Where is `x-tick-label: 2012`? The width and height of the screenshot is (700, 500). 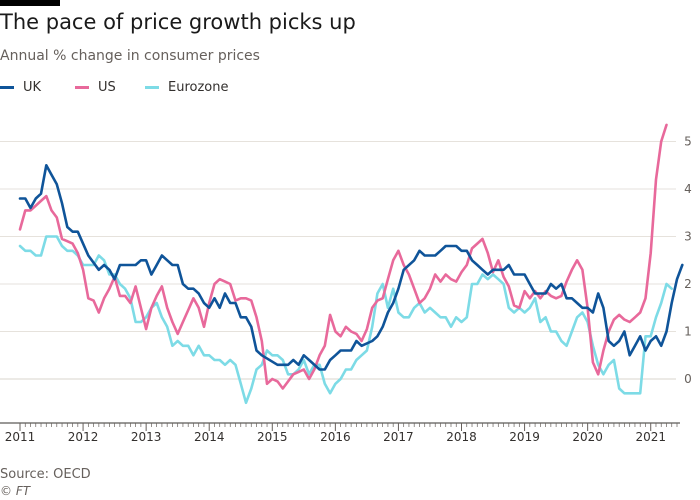 x-tick-label: 2012 is located at coordinates (83, 437).